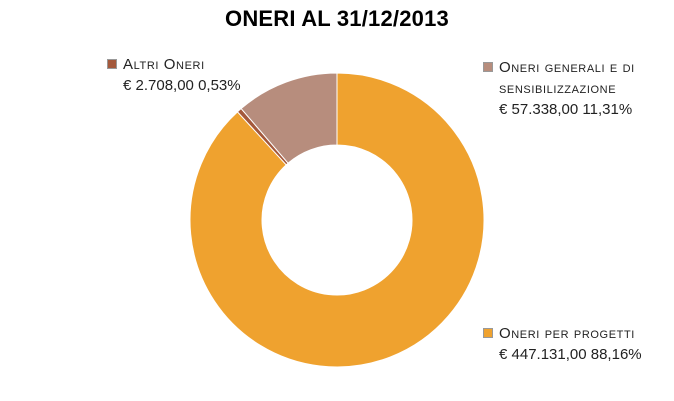  What do you see at coordinates (174, 75) in the screenshot?
I see `legend-entry-altri-oneri: Altri Oneri € 2.708,00 0,53%` at bounding box center [174, 75].